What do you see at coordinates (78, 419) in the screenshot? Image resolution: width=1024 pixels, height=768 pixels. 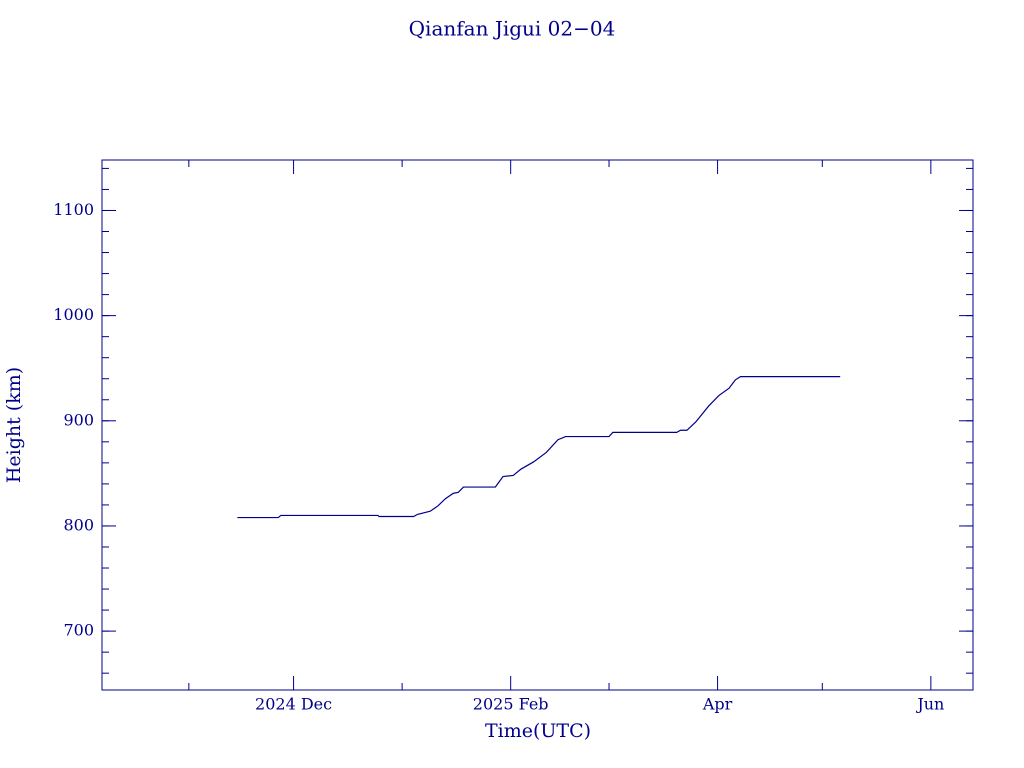 I see `y-tick-label: 900` at bounding box center [78, 419].